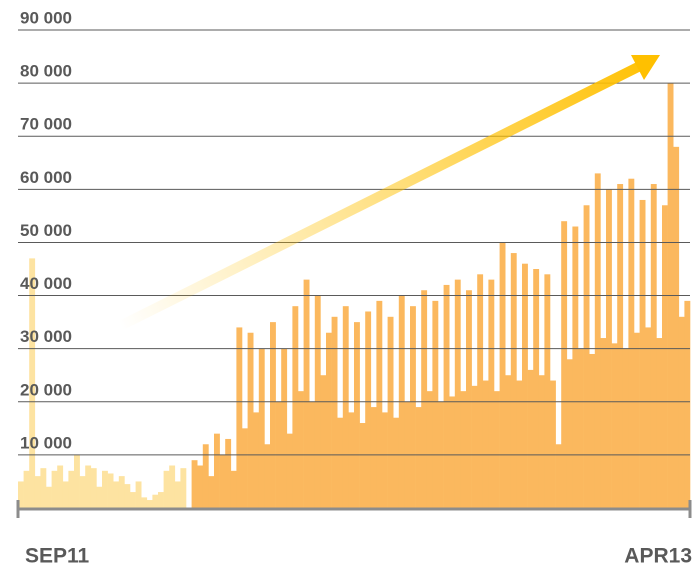 The width and height of the screenshot is (698, 576). I want to click on y-tick-label: 90 000, so click(46, 17).